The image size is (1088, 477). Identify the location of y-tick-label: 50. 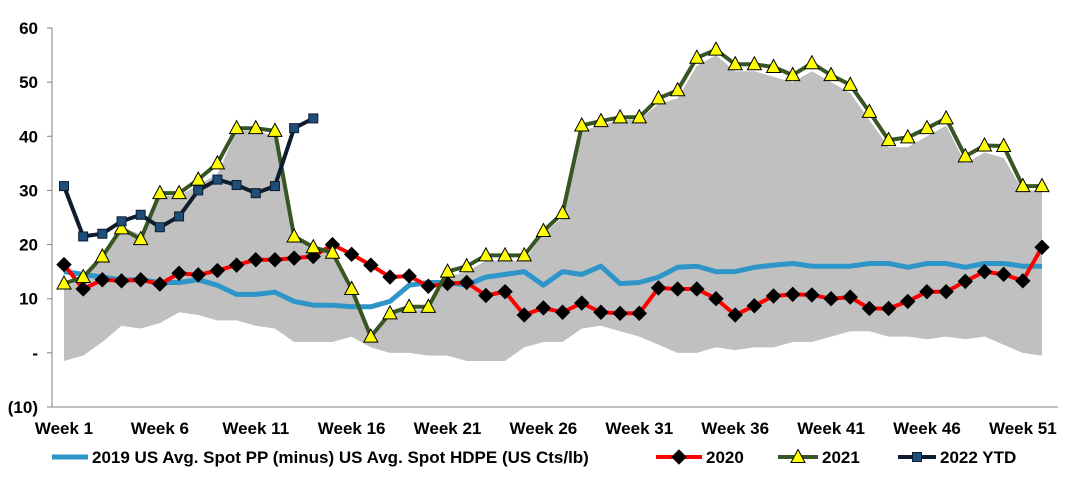
(28, 82).